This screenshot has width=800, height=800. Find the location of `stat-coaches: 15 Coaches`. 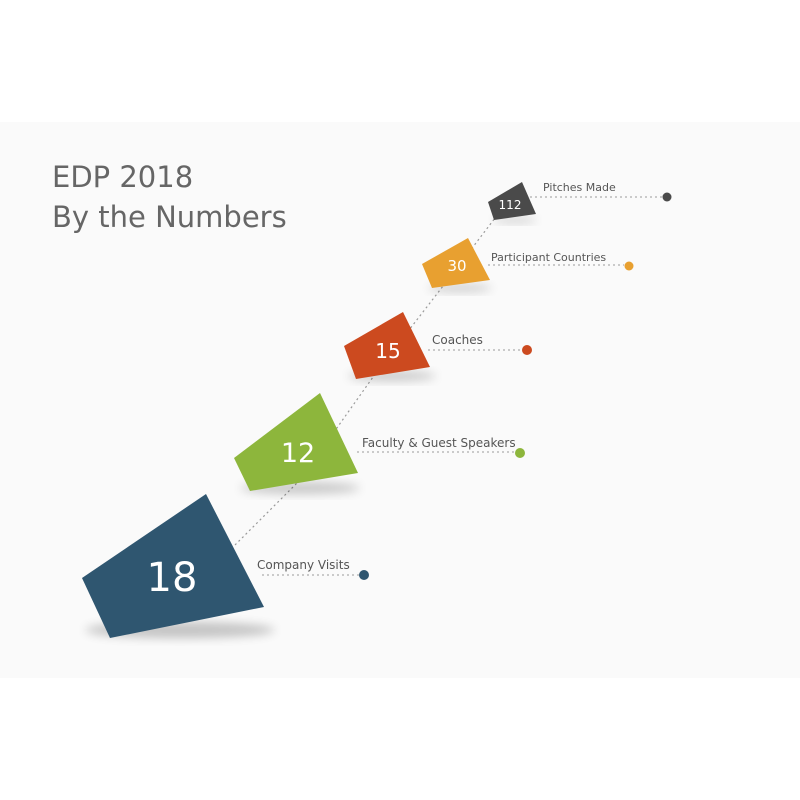

stat-coaches: 15 Coaches is located at coordinates (438, 346).